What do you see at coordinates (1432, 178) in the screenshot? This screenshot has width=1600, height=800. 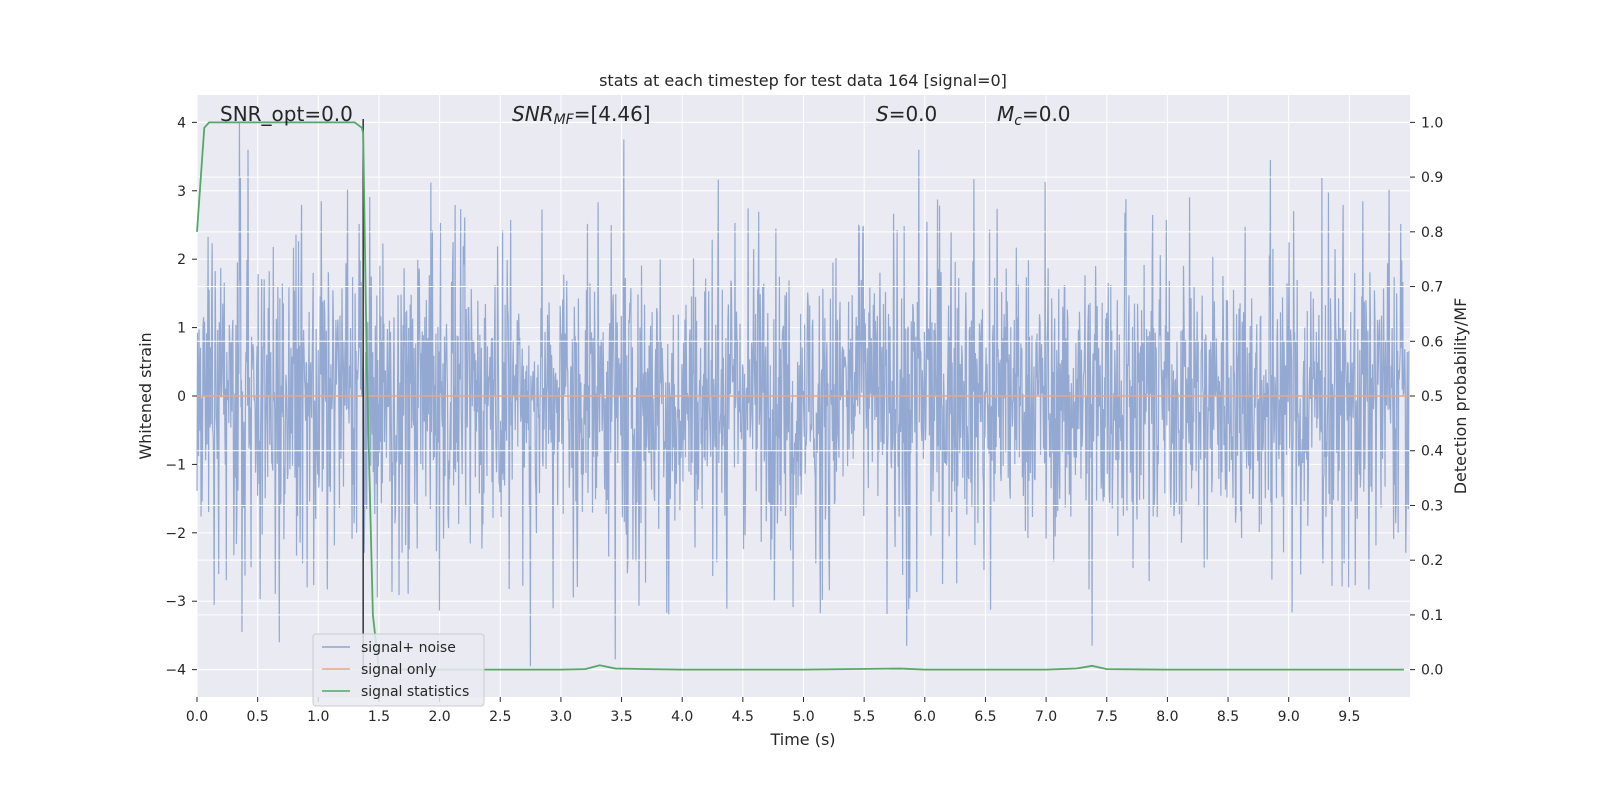 I see `y-tick-label-right: 0.9` at bounding box center [1432, 178].